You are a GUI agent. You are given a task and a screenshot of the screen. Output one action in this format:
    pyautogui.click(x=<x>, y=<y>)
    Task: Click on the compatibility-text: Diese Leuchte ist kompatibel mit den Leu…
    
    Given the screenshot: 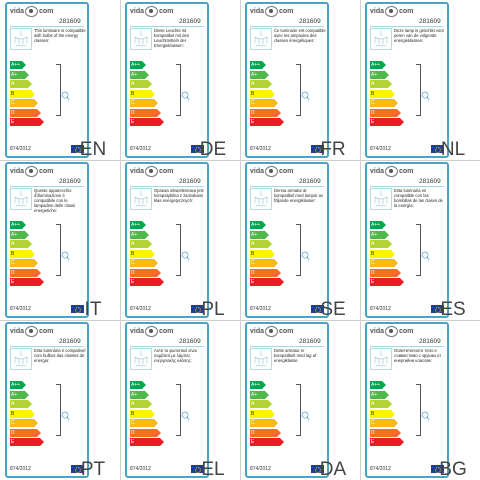 What is the action you would take?
    pyautogui.click(x=172, y=38)
    